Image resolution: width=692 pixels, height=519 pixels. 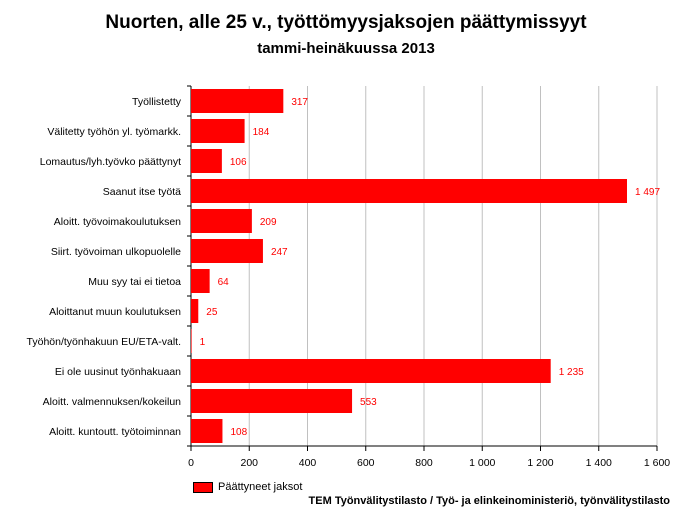 What do you see at coordinates (368, 402) in the screenshot?
I see `data-label: 553` at bounding box center [368, 402].